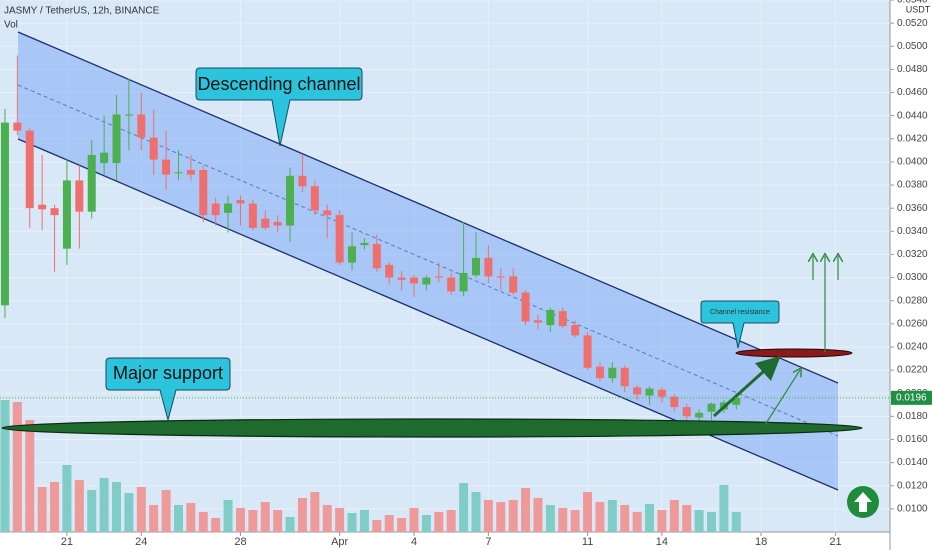 This screenshot has height=550, width=932. What do you see at coordinates (912, 162) in the screenshot?
I see `y-tick-label: 0.0400` at bounding box center [912, 162].